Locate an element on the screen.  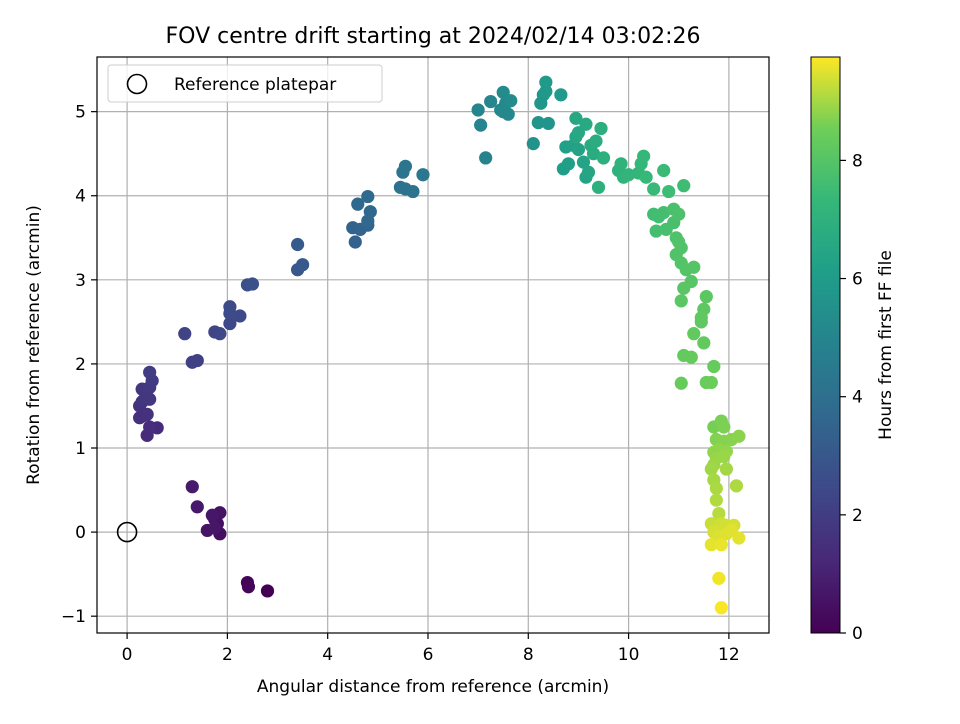
colorbar-gradient is located at coordinates (825, 345).